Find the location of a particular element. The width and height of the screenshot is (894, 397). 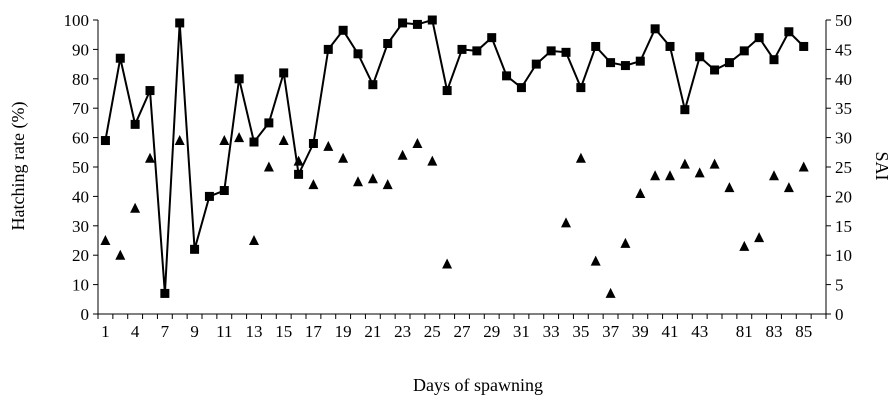

y-right-tick-label: 0 is located at coordinates (839, 314).